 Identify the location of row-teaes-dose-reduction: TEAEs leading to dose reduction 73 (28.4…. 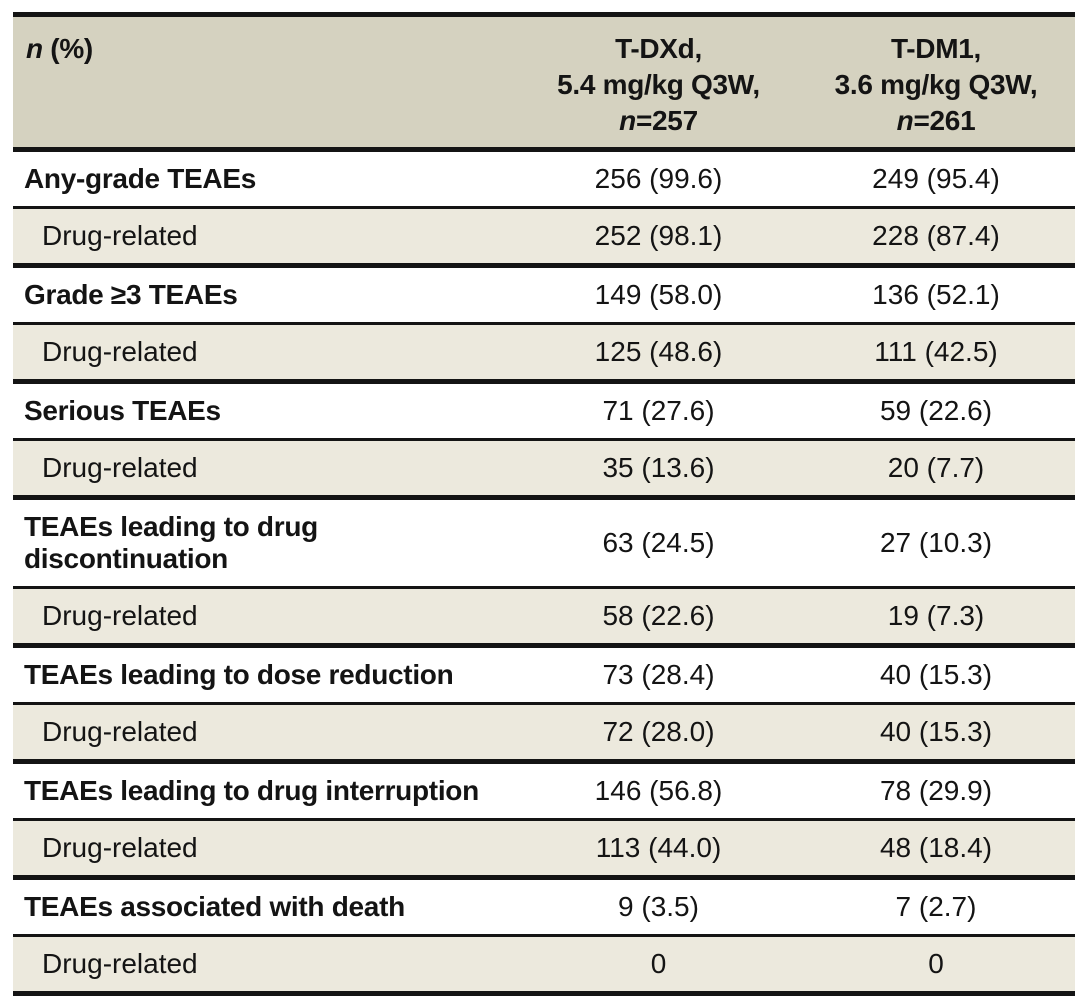
(544, 674).